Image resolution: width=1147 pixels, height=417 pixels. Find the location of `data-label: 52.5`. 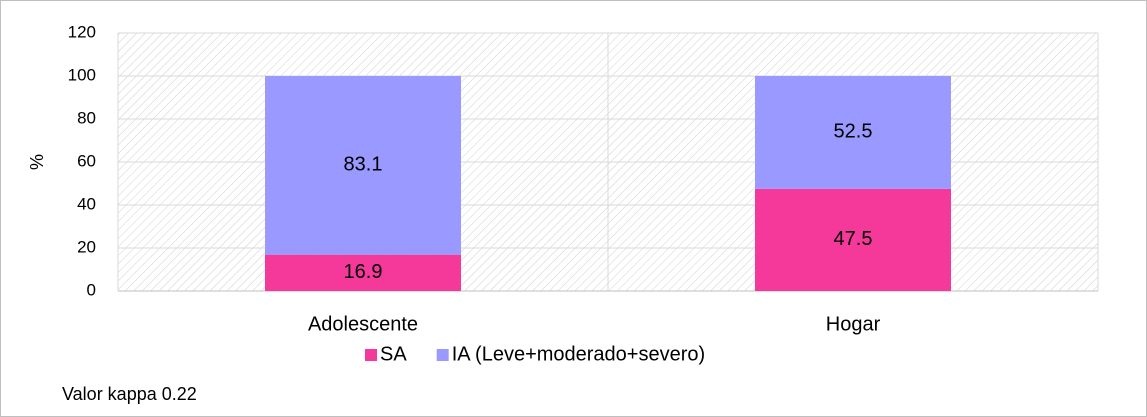

data-label: 52.5 is located at coordinates (853, 132).